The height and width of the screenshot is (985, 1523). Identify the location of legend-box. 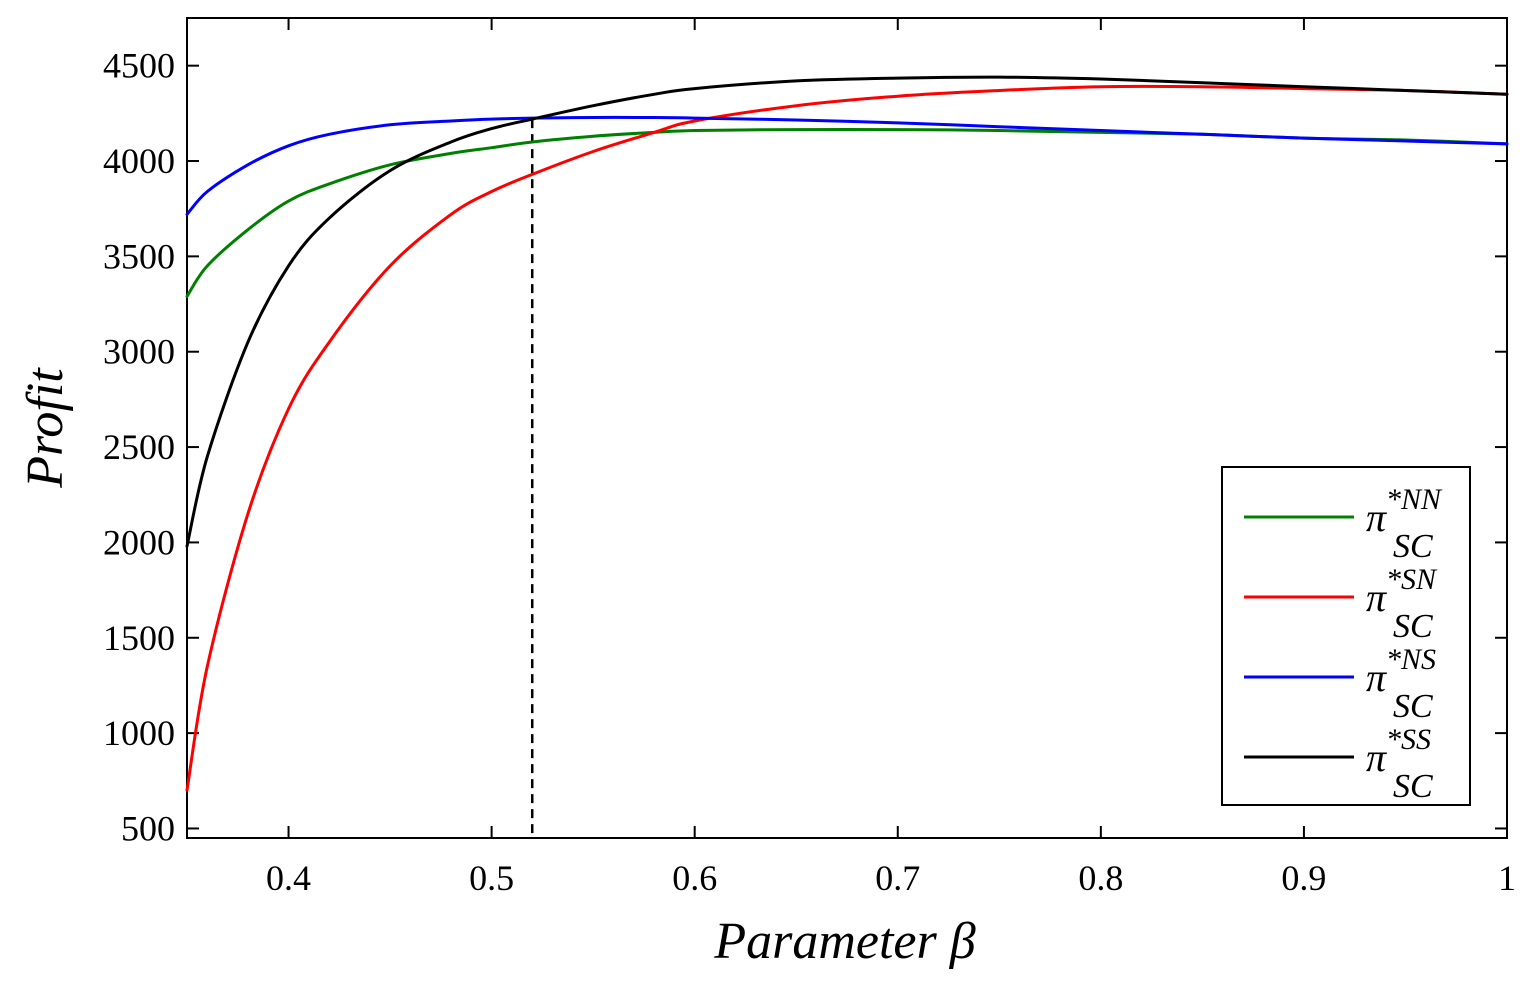
(1346, 636).